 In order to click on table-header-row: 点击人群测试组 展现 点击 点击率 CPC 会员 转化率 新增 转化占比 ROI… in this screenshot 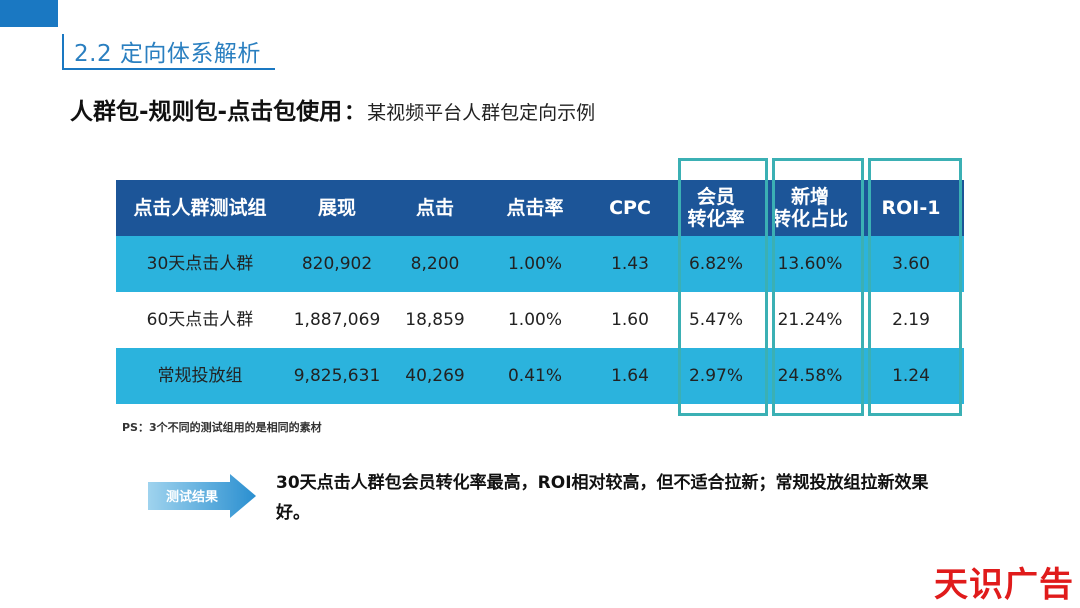, I will do `click(540, 208)`.